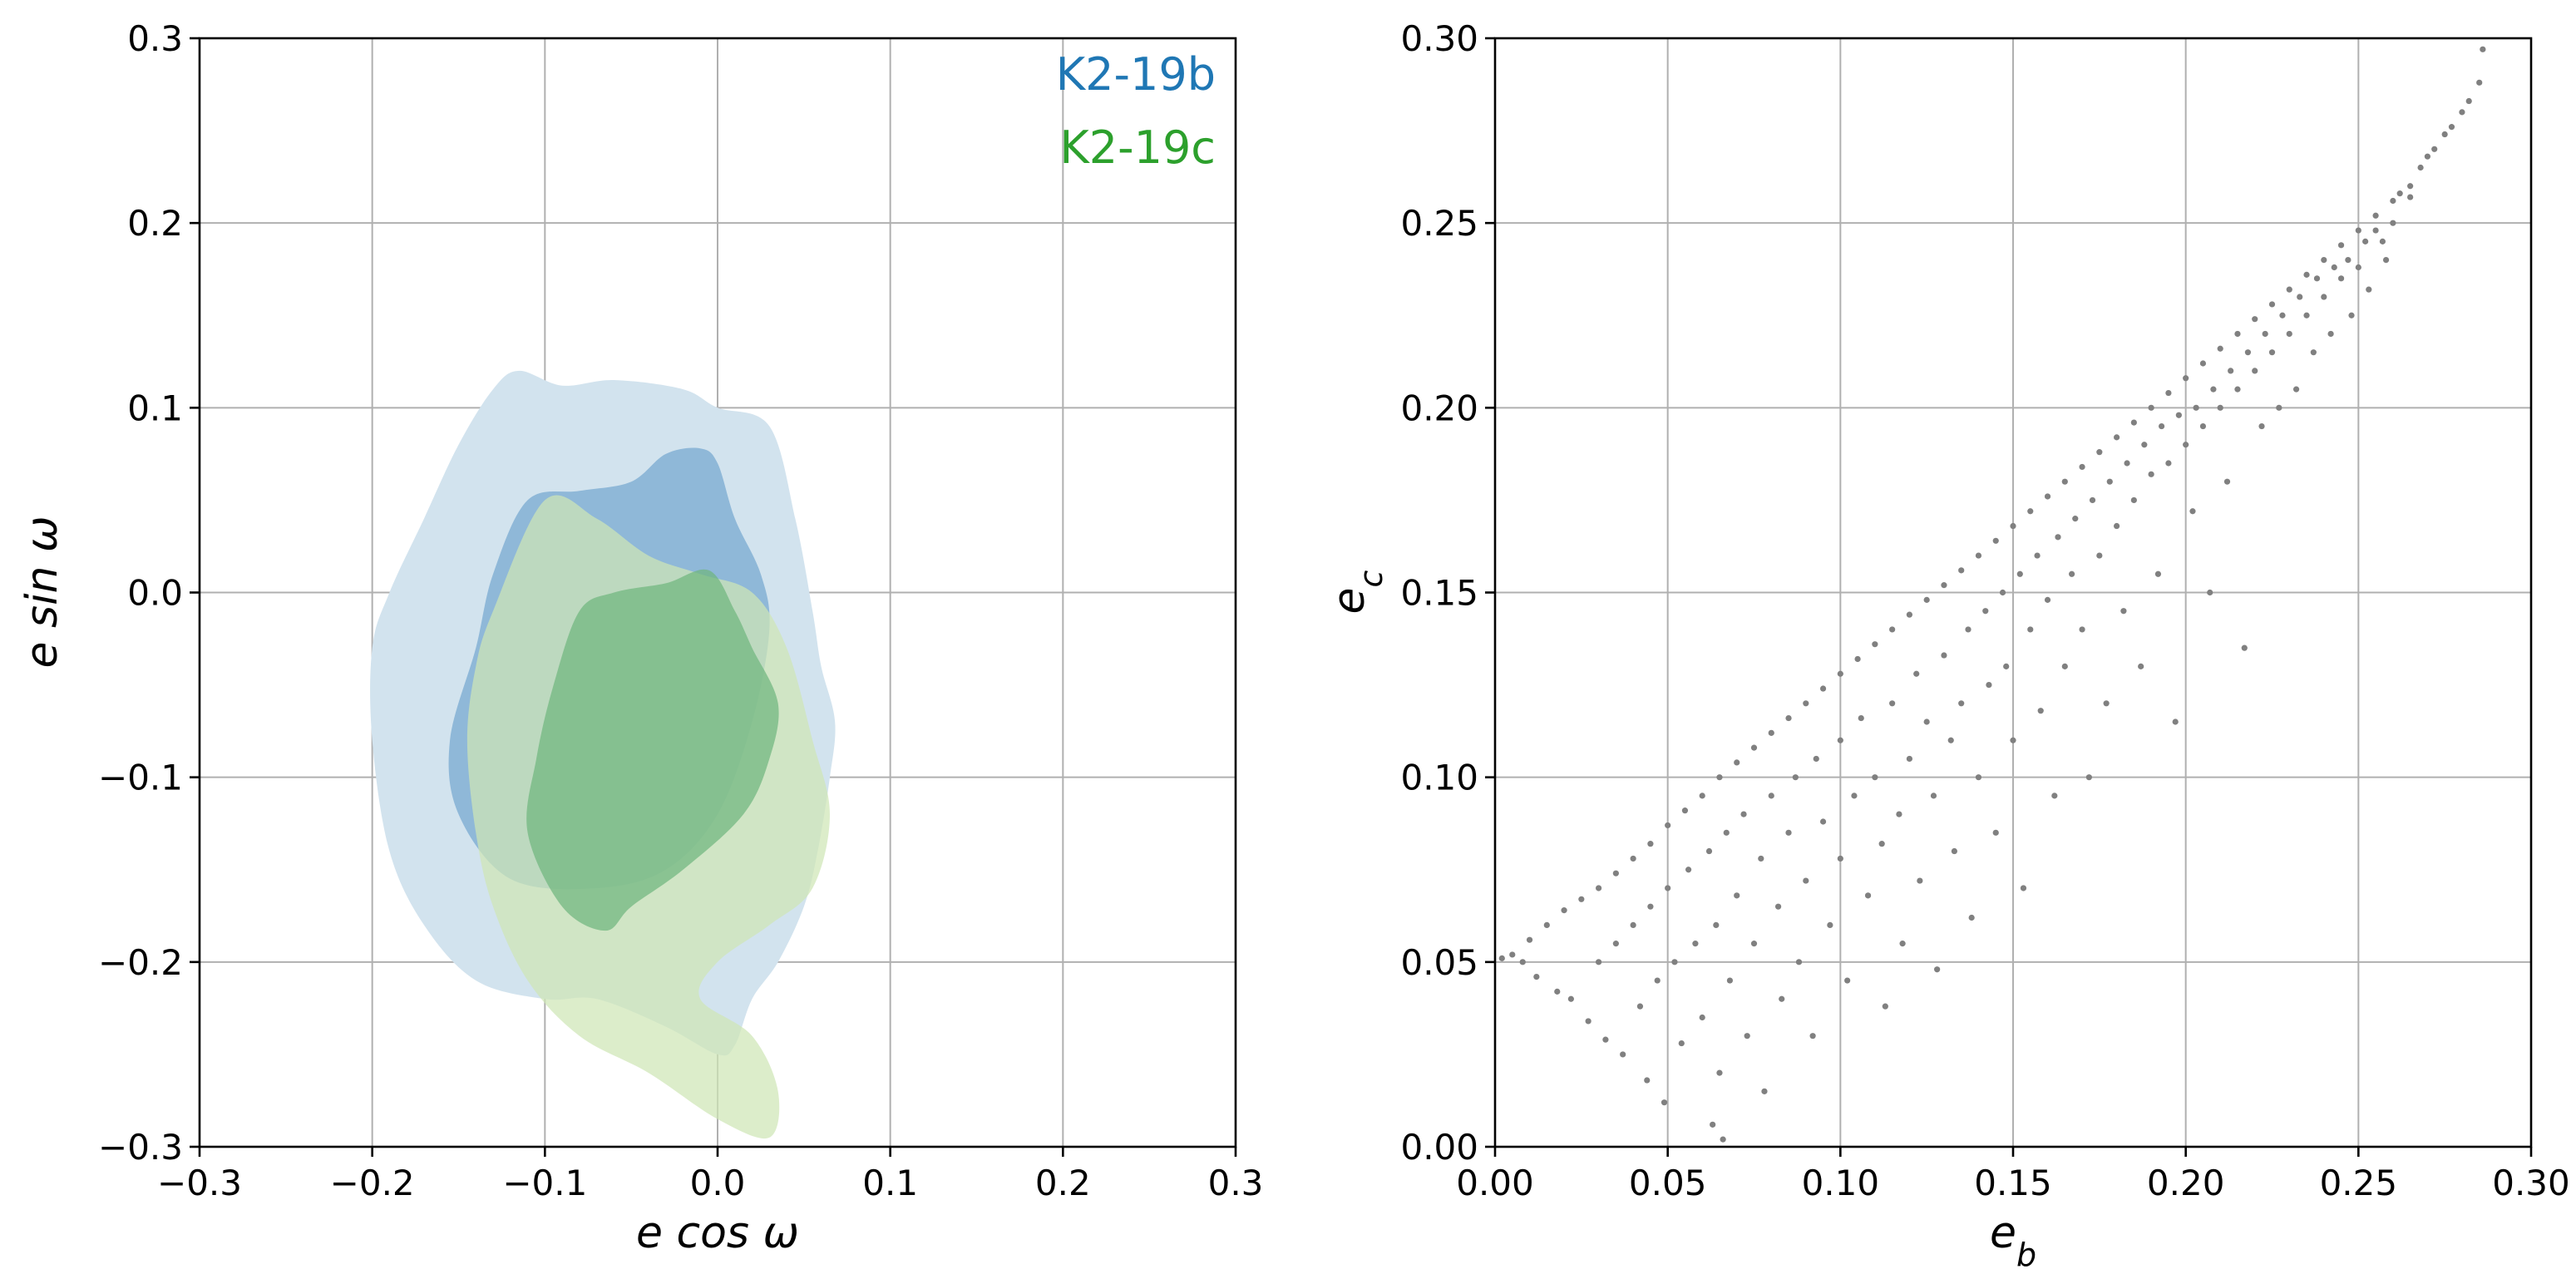 The width and height of the screenshot is (2576, 1279). What do you see at coordinates (1136, 74) in the screenshot?
I see `legend-entry-k2-19b: K2-19b` at bounding box center [1136, 74].